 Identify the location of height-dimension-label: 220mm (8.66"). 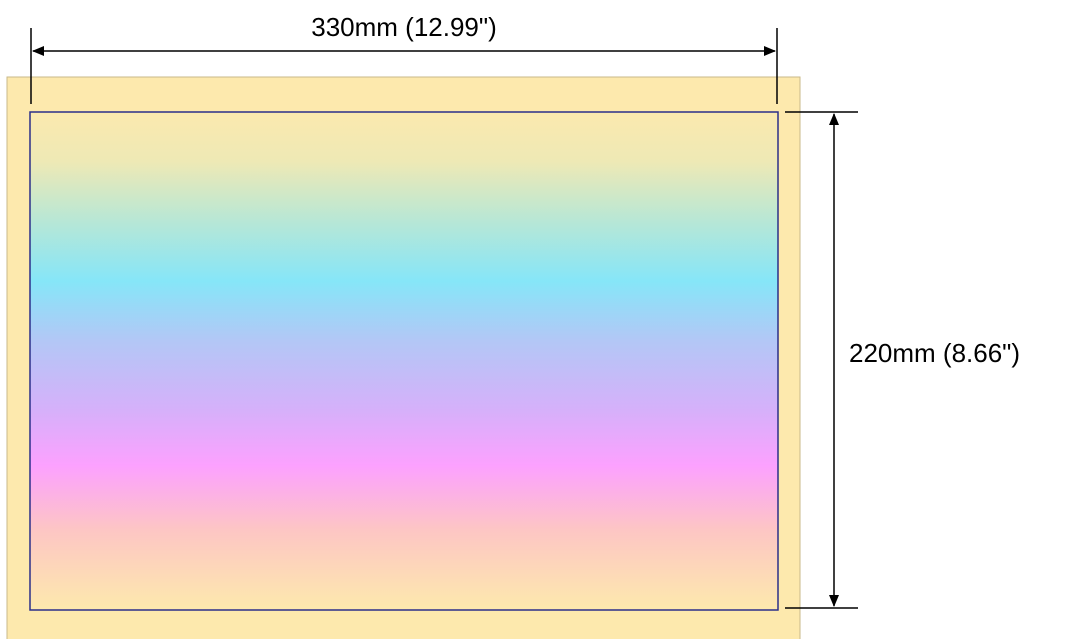
(934, 353).